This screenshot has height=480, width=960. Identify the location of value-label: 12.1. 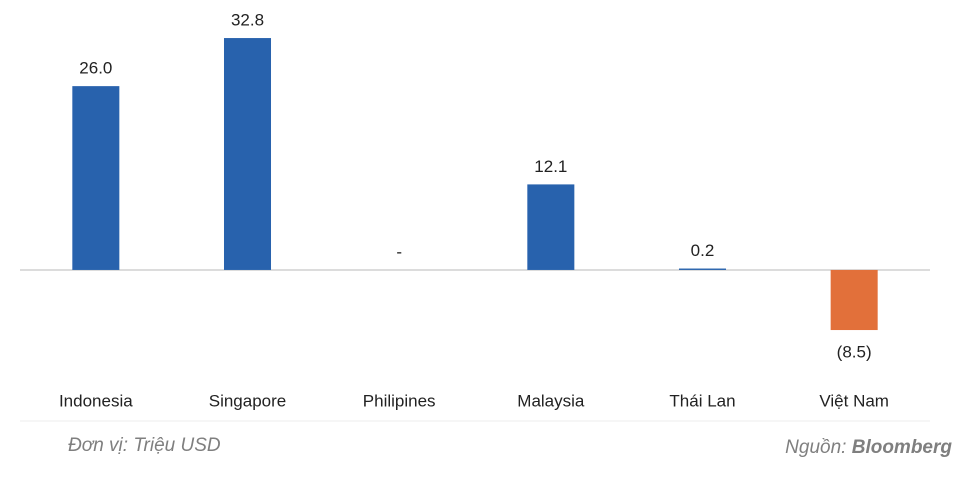
(550, 166).